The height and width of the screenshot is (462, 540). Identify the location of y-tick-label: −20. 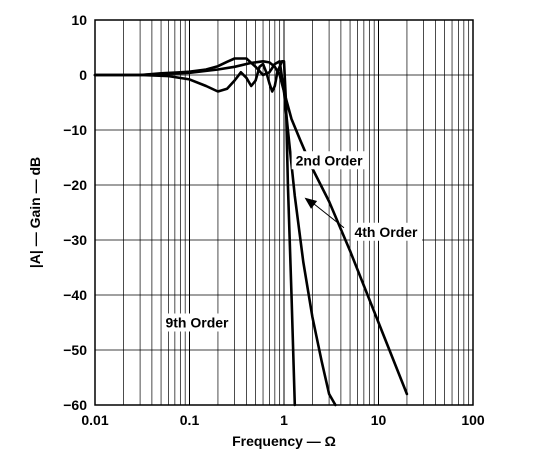
(75, 185).